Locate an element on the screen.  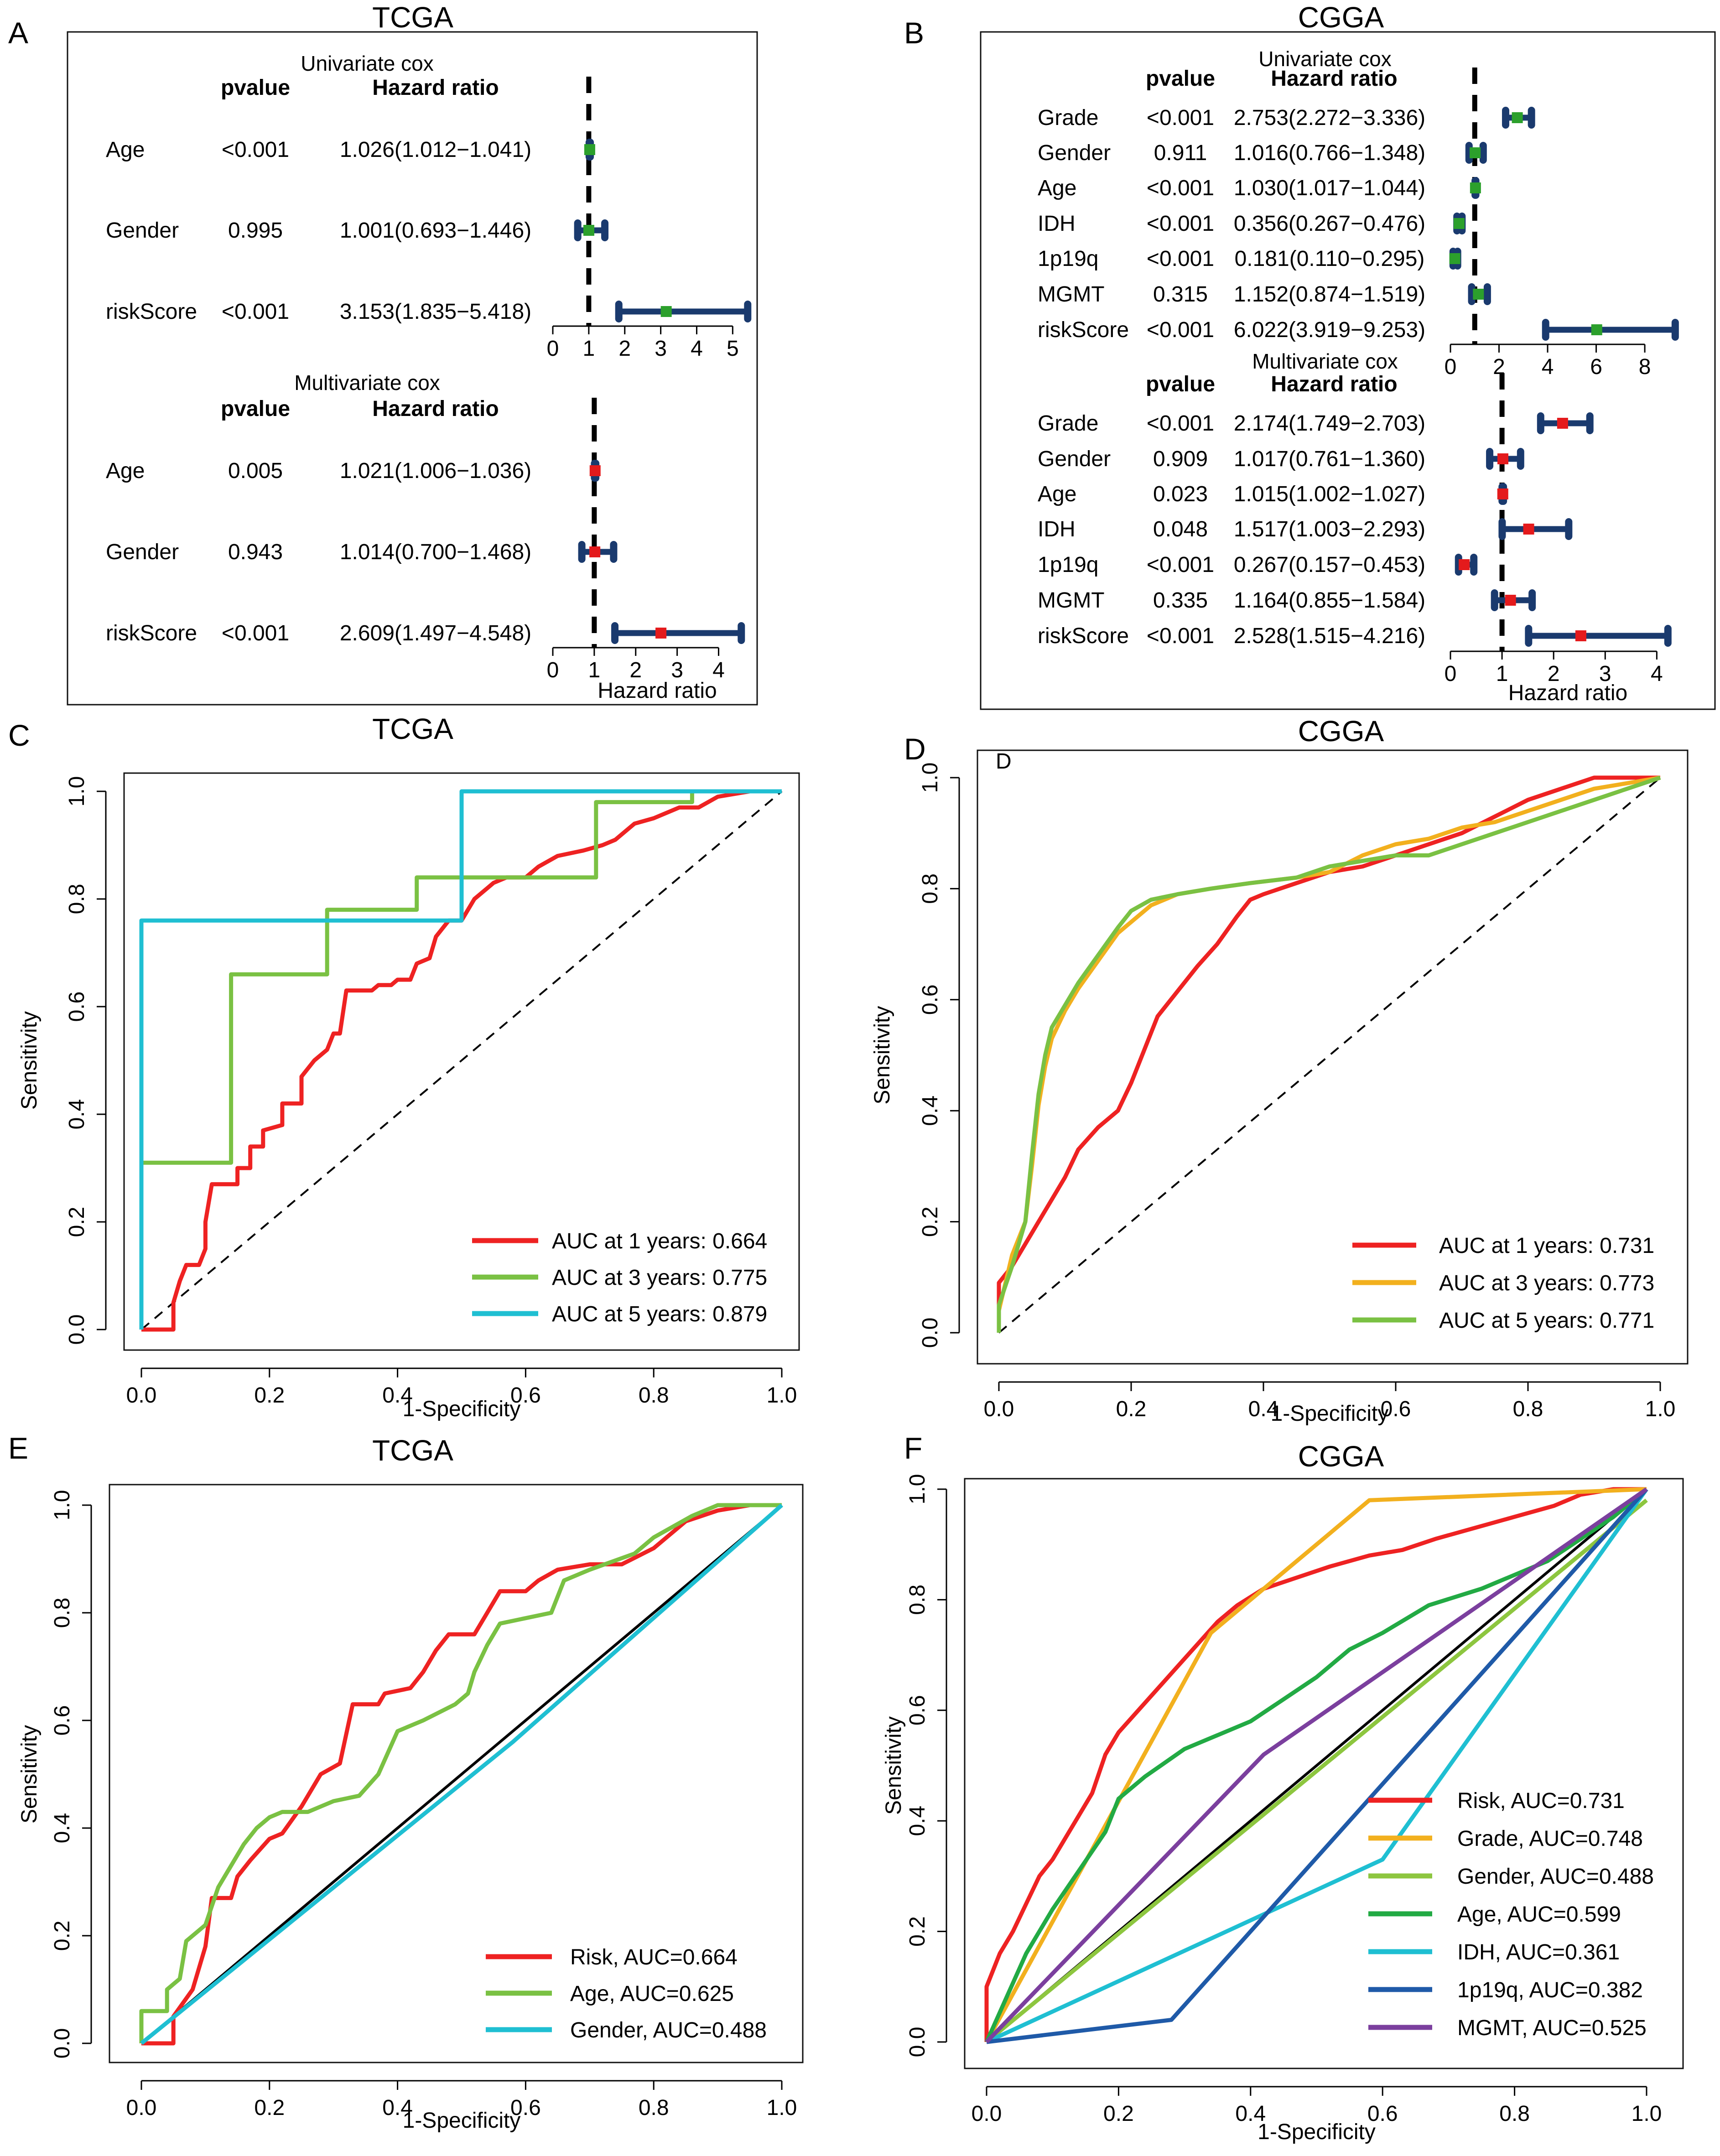
forest-row: Gender 0.911 1.016(0.766−1.348) is located at coordinates (1262, 153).